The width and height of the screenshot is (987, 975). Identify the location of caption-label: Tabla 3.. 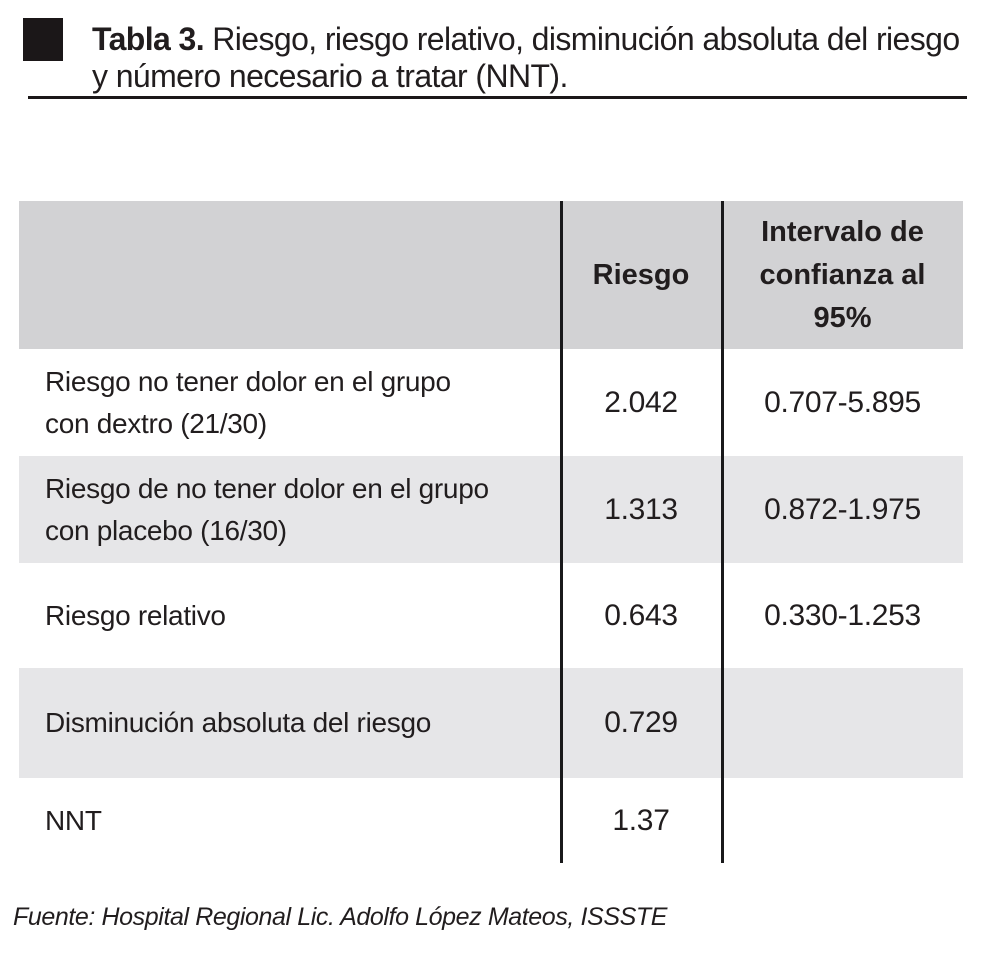
(152, 39).